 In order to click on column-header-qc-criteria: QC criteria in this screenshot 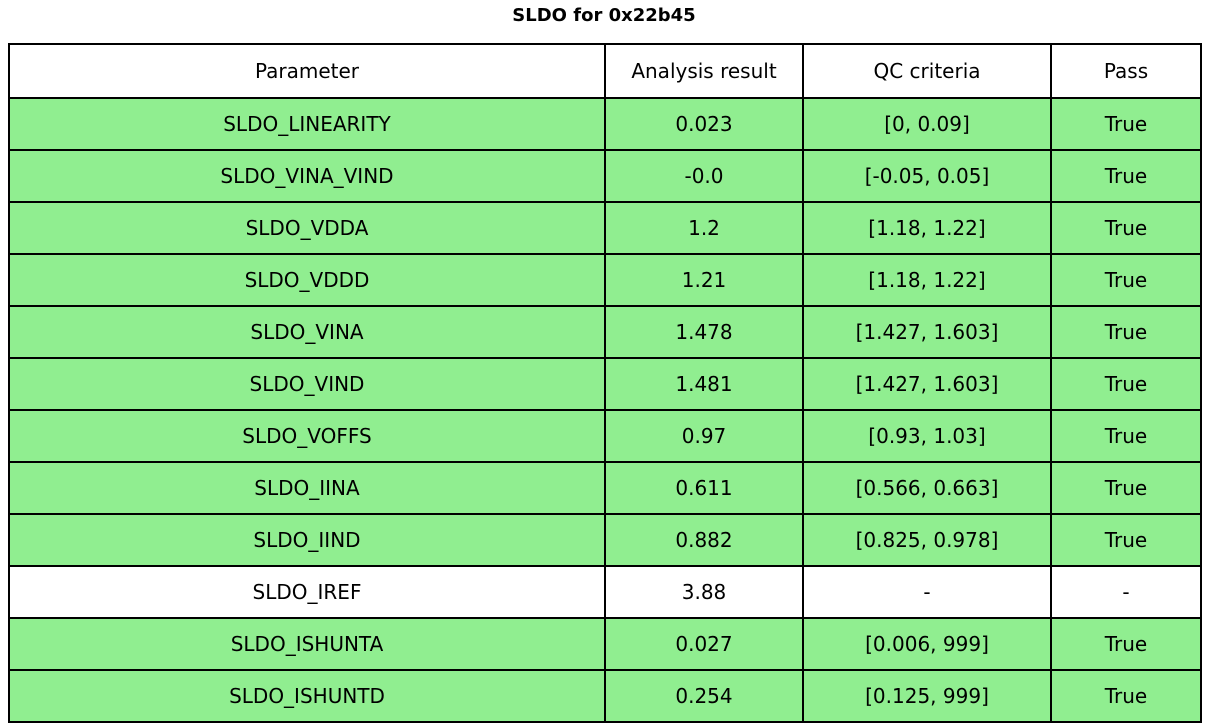, I will do `click(927, 71)`.